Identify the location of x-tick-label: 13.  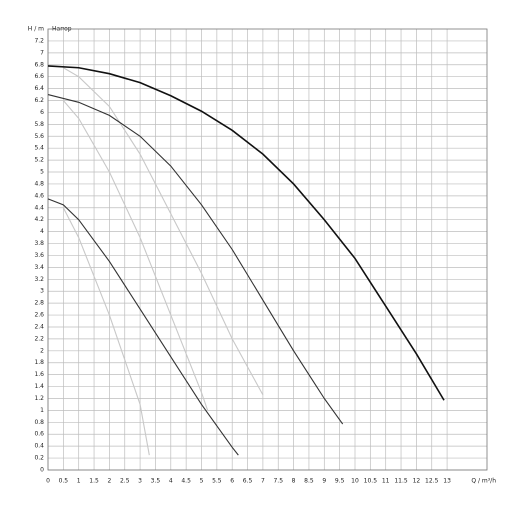
(447, 481).